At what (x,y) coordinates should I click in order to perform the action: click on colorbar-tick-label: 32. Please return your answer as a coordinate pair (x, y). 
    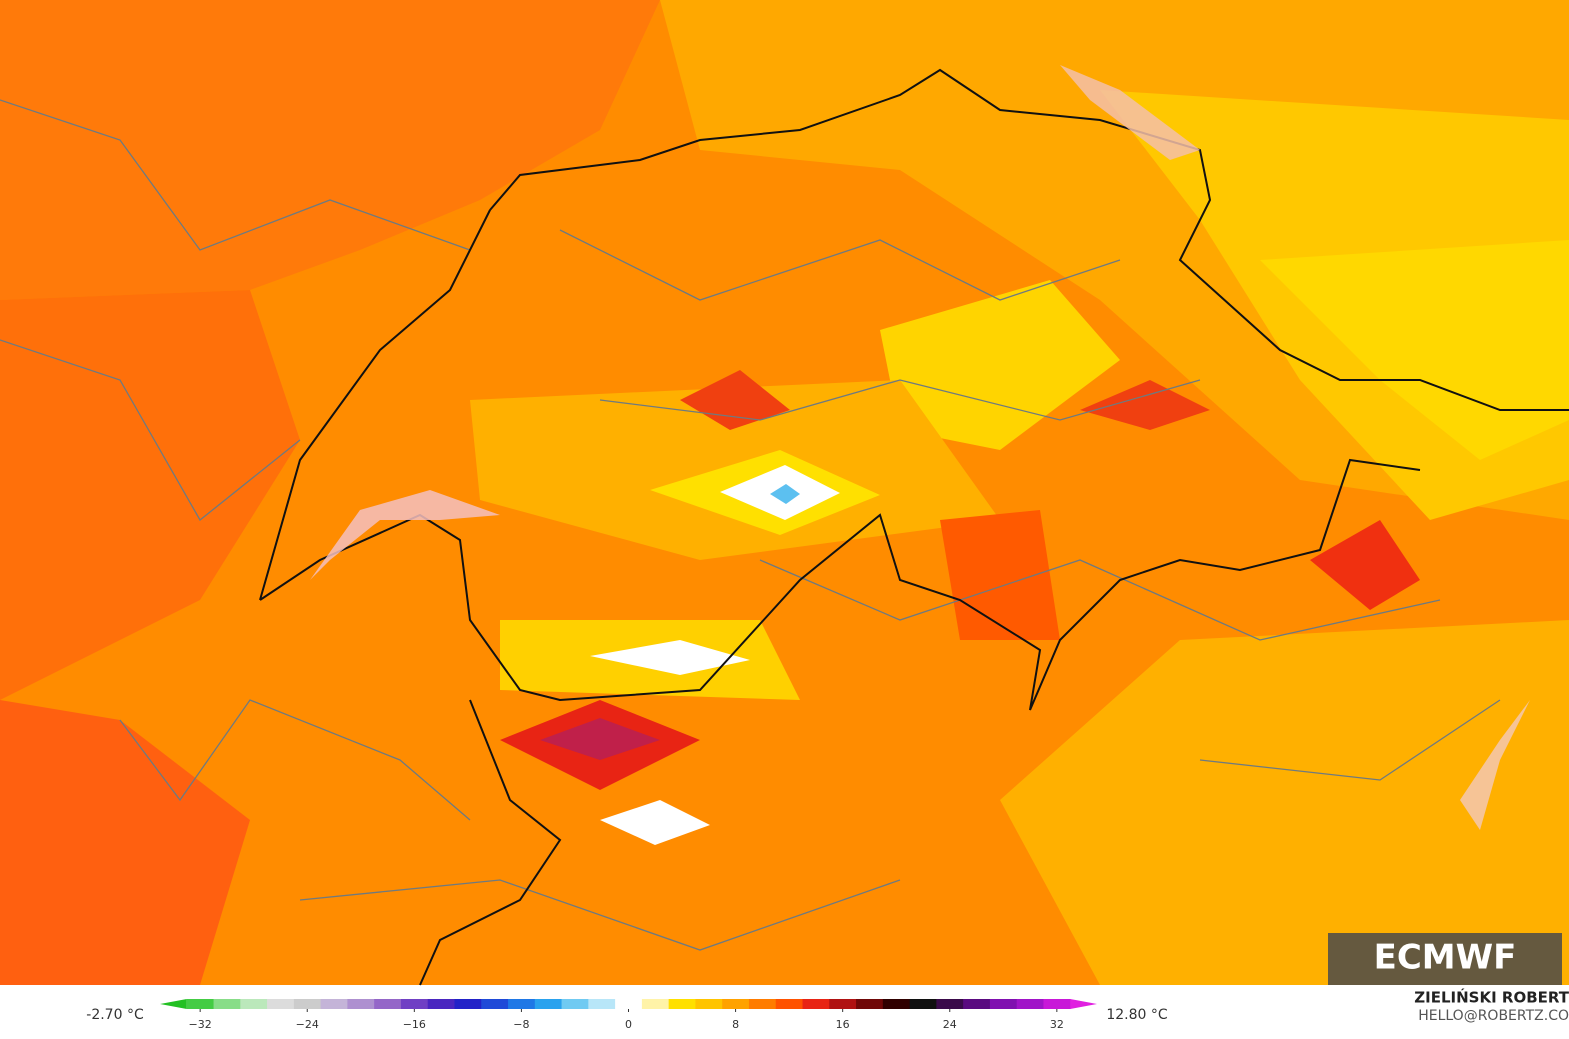
    Looking at the image, I should click on (1057, 1024).